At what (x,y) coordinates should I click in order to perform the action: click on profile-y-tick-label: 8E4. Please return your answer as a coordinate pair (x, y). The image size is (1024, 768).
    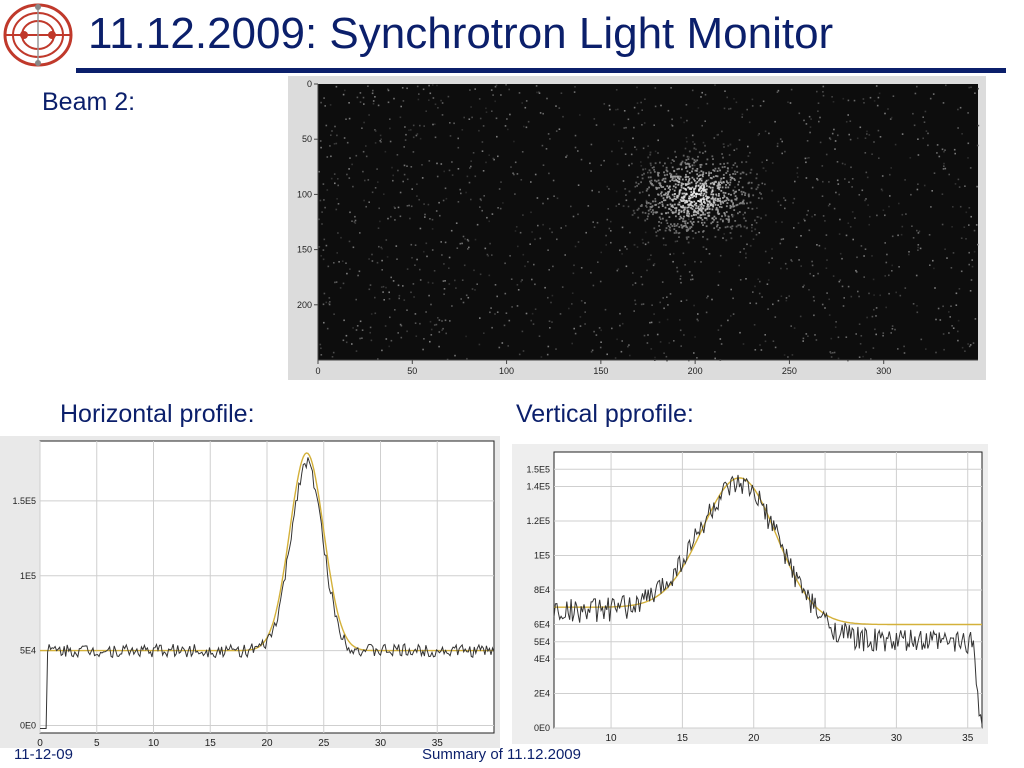
    Looking at the image, I should click on (542, 590).